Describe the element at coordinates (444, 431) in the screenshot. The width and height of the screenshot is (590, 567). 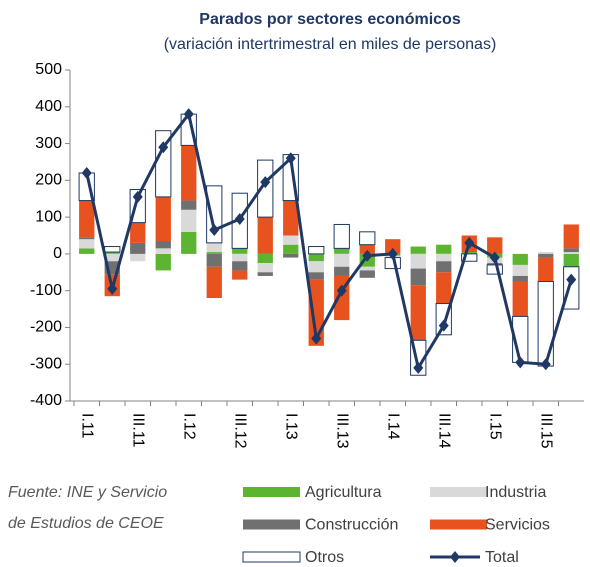
I see `x-tick-label: III.14` at that location.